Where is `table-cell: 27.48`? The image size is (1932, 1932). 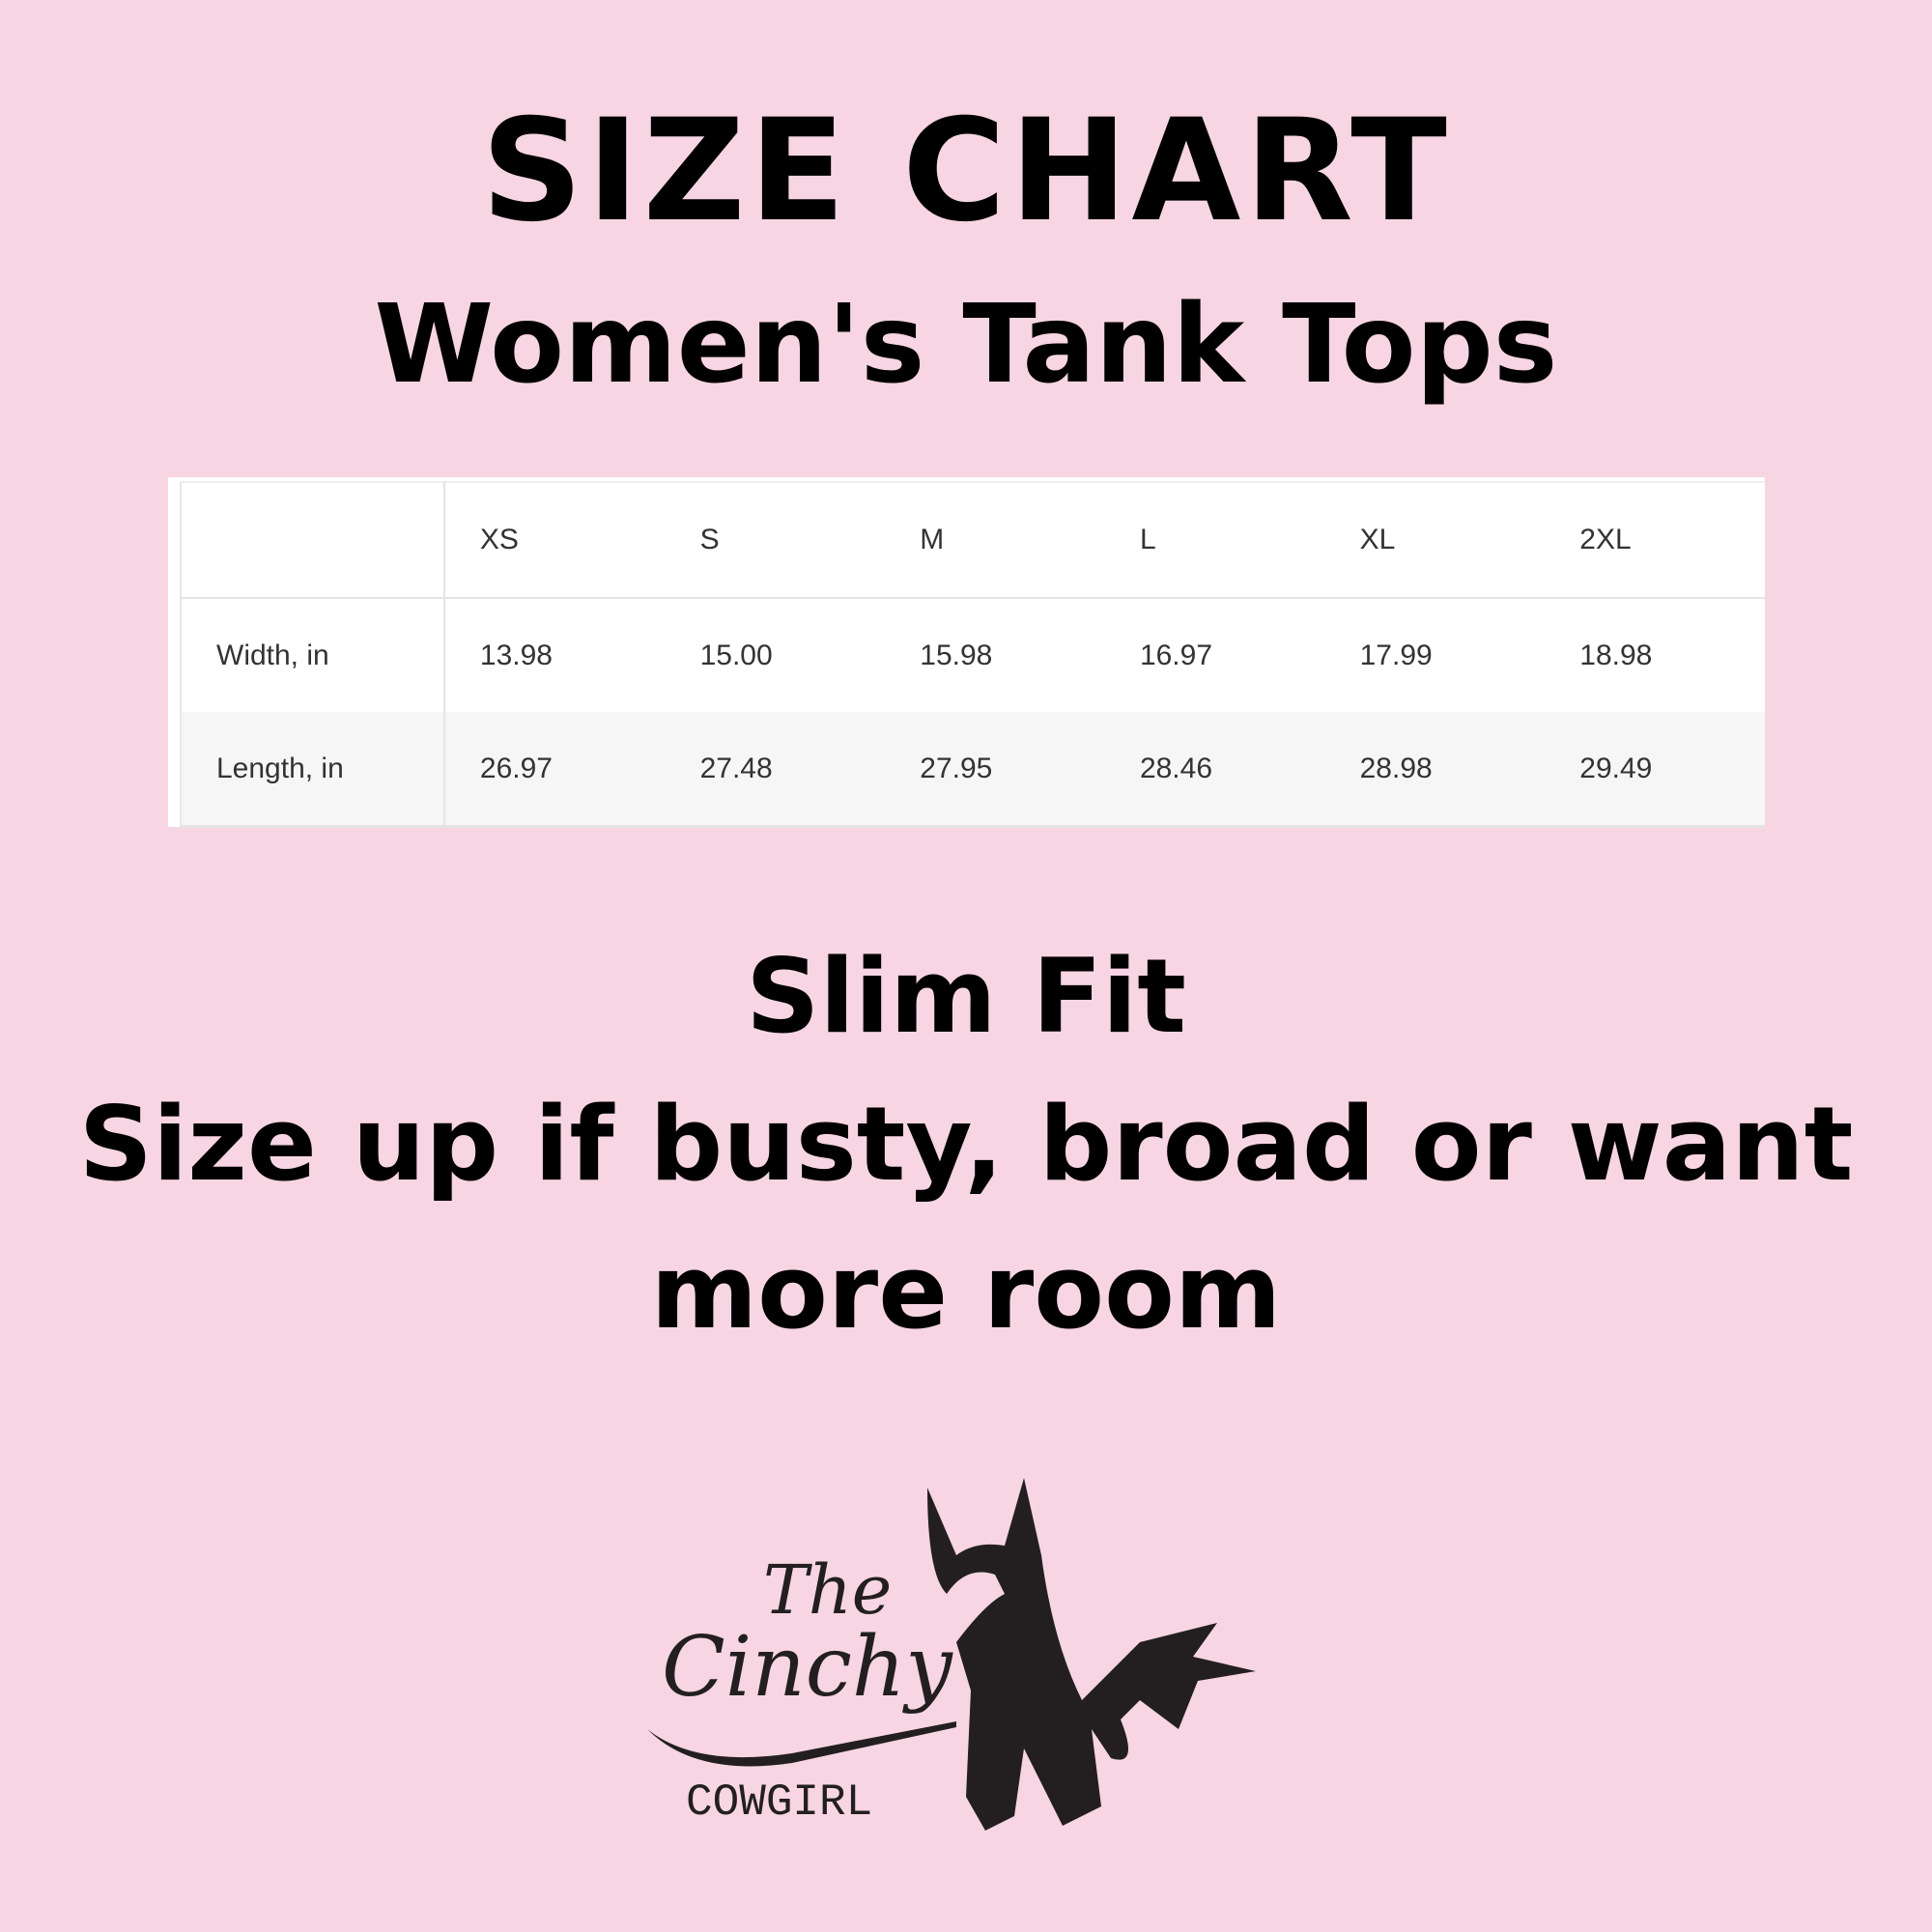 table-cell: 27.48 is located at coordinates (775, 769).